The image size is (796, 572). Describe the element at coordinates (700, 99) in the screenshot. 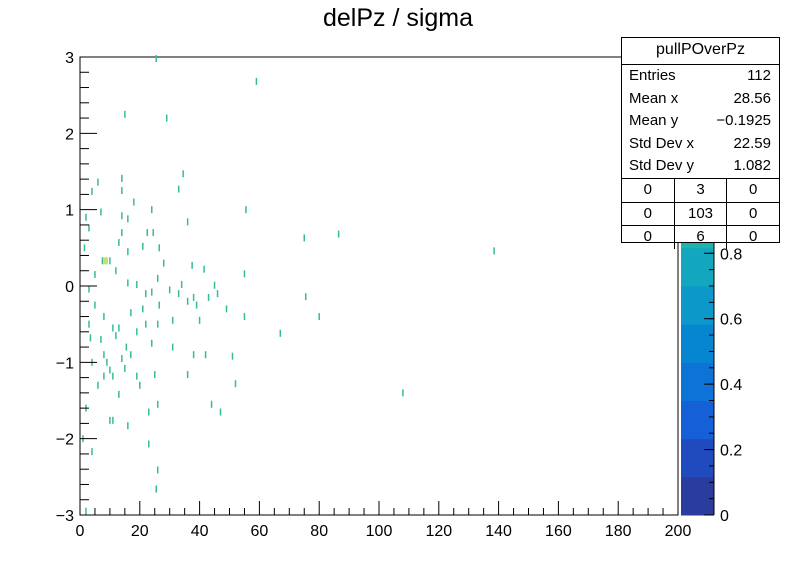

I see `stats-row-mean-x: Mean x 28.56` at that location.